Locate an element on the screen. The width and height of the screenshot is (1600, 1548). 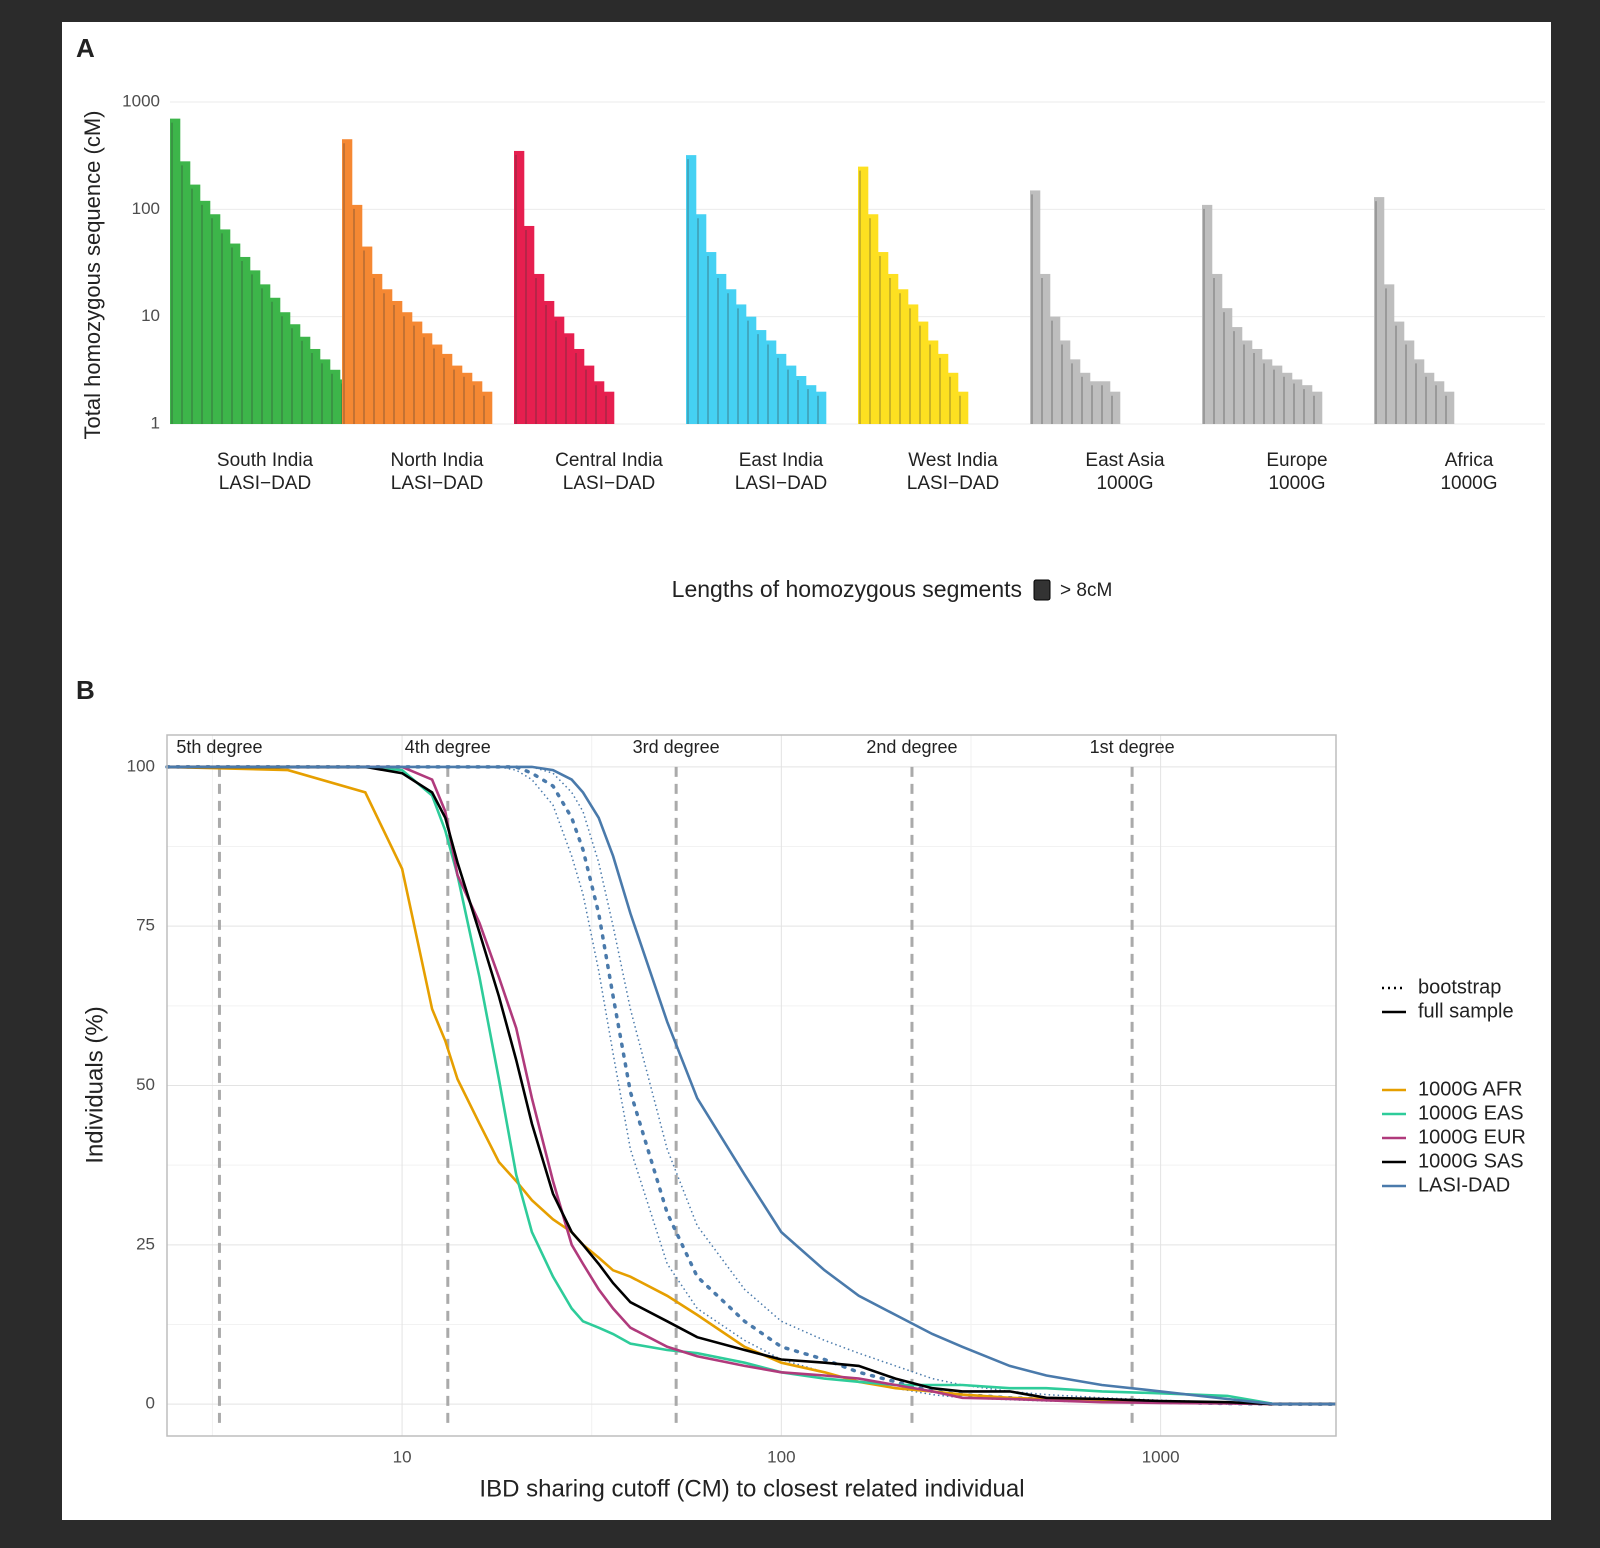
y-tick-label: 75 is located at coordinates (145, 925).